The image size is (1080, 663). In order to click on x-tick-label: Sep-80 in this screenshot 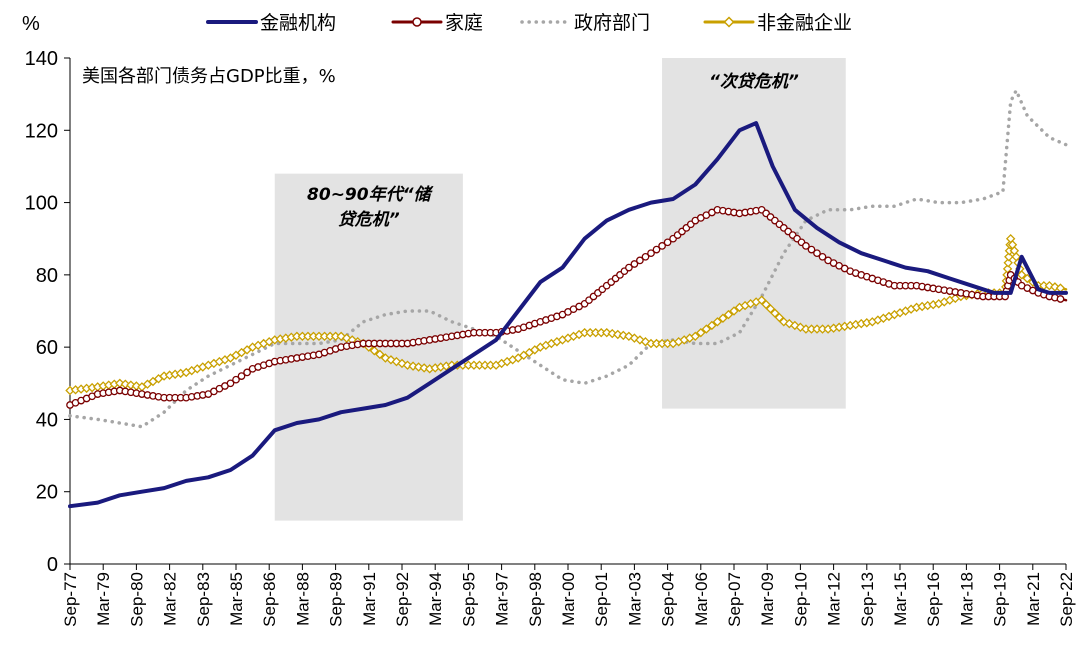, I will do `click(136, 599)`.